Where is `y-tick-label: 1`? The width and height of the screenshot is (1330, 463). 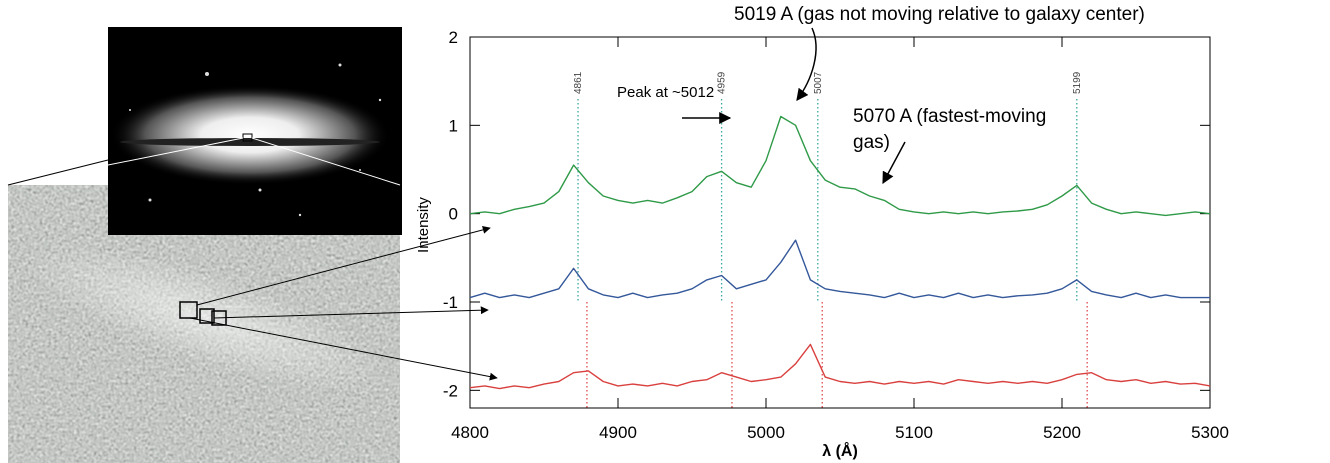
y-tick-label: 1 is located at coordinates (453, 125).